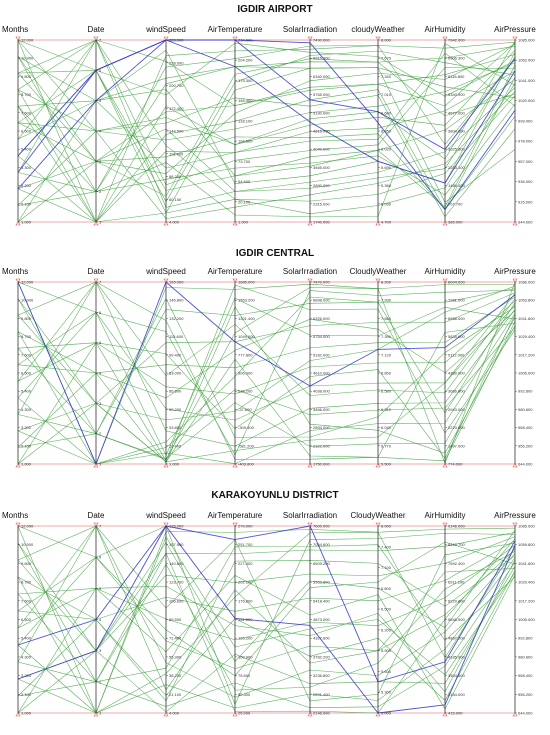  Describe the element at coordinates (321, 373) in the screenshot. I see `tick-label: 4610.000` at that location.